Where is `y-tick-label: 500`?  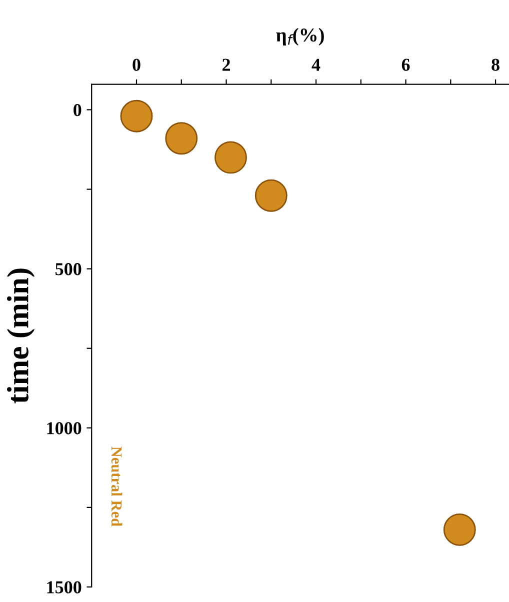 y-tick-label: 500 is located at coordinates (69, 269).